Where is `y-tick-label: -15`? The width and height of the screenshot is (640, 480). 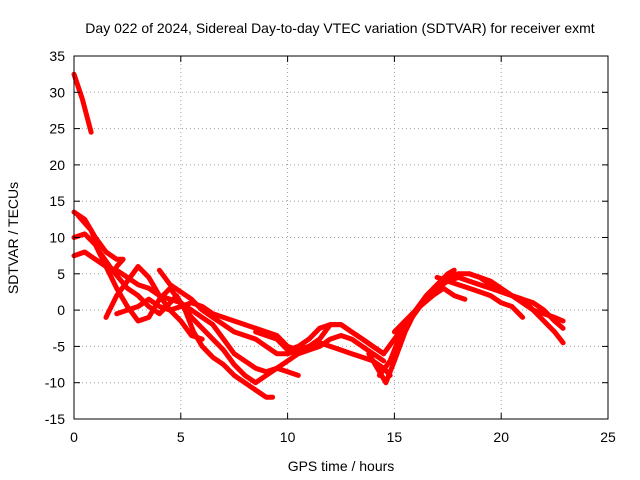 y-tick-label: -15 is located at coordinates (55, 419).